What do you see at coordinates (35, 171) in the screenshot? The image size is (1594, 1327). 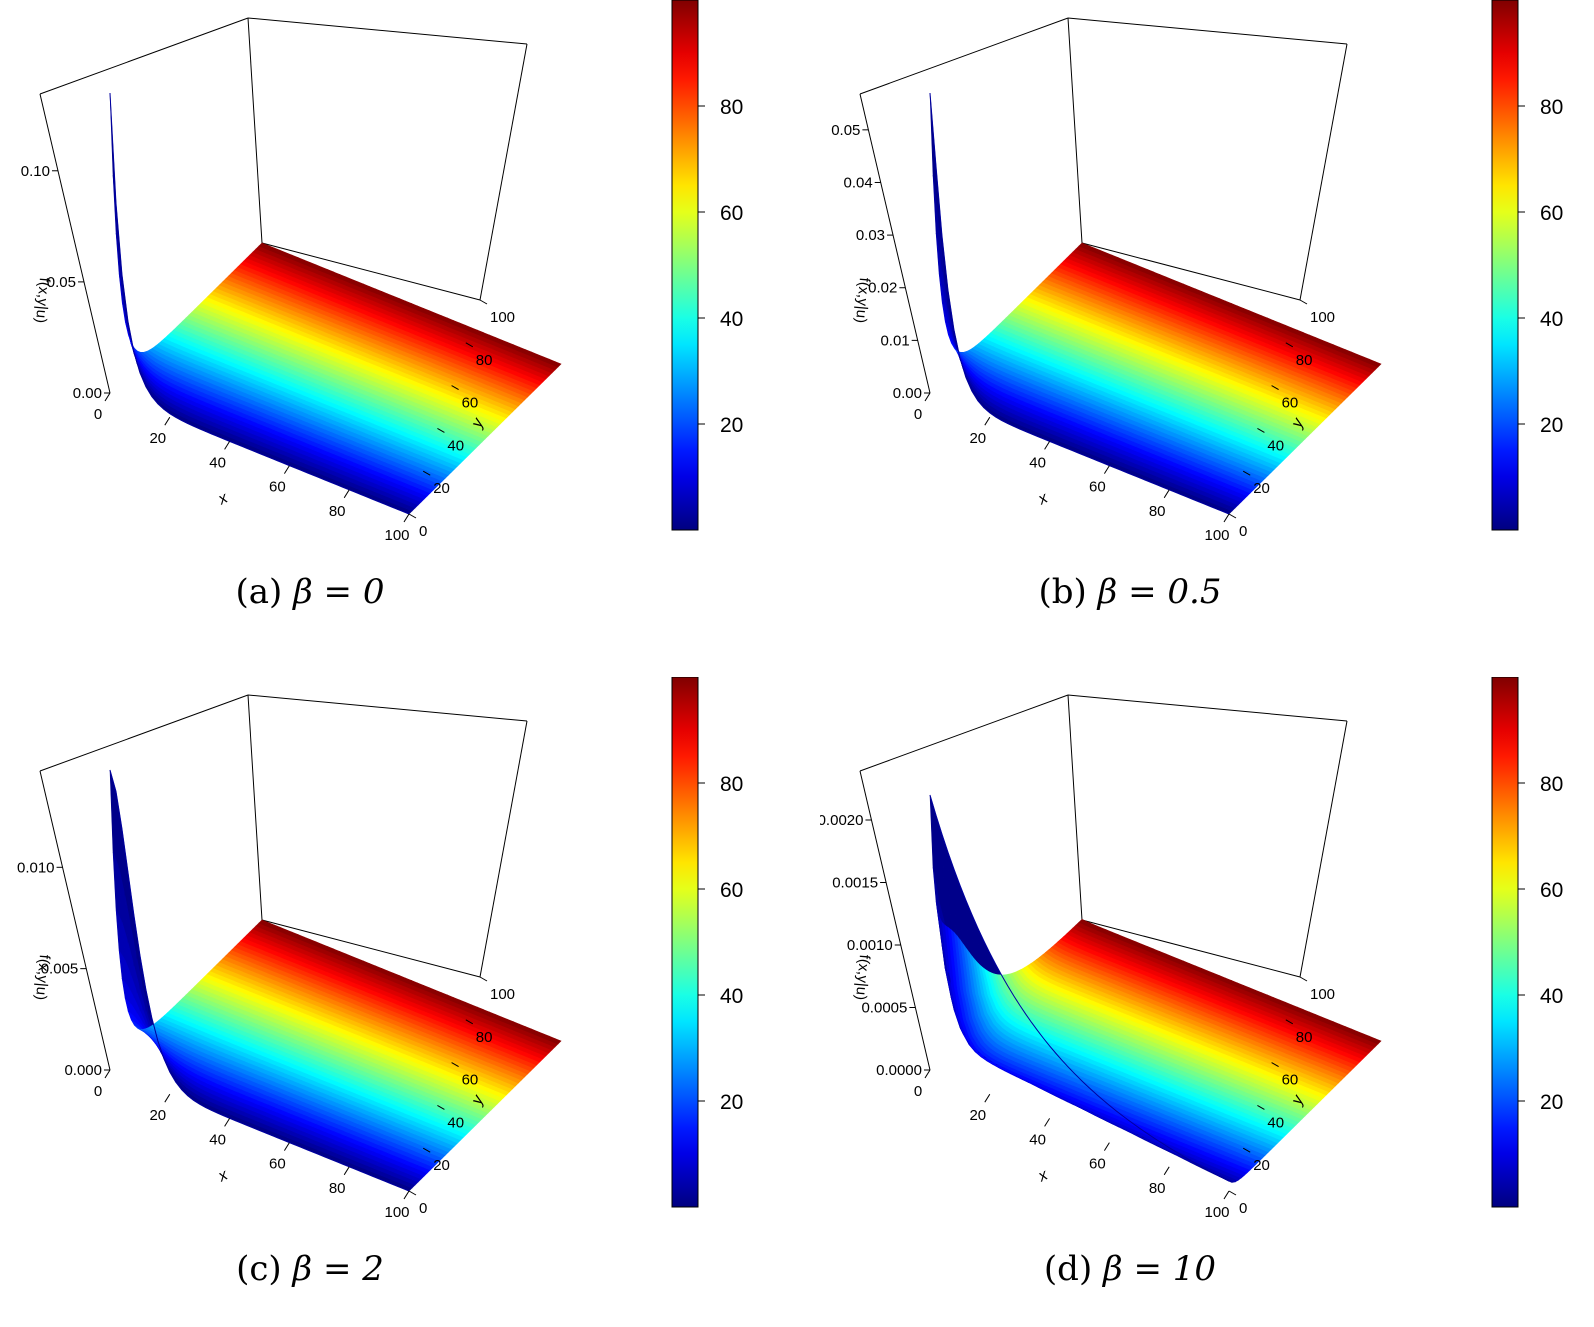 I see `z-tick-label: 0.10` at bounding box center [35, 171].